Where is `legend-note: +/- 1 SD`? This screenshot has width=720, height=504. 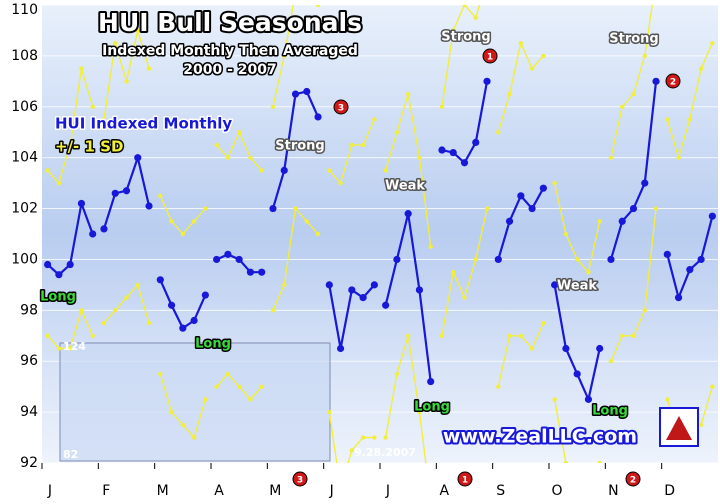 legend-note: +/- 1 SD is located at coordinates (89, 147).